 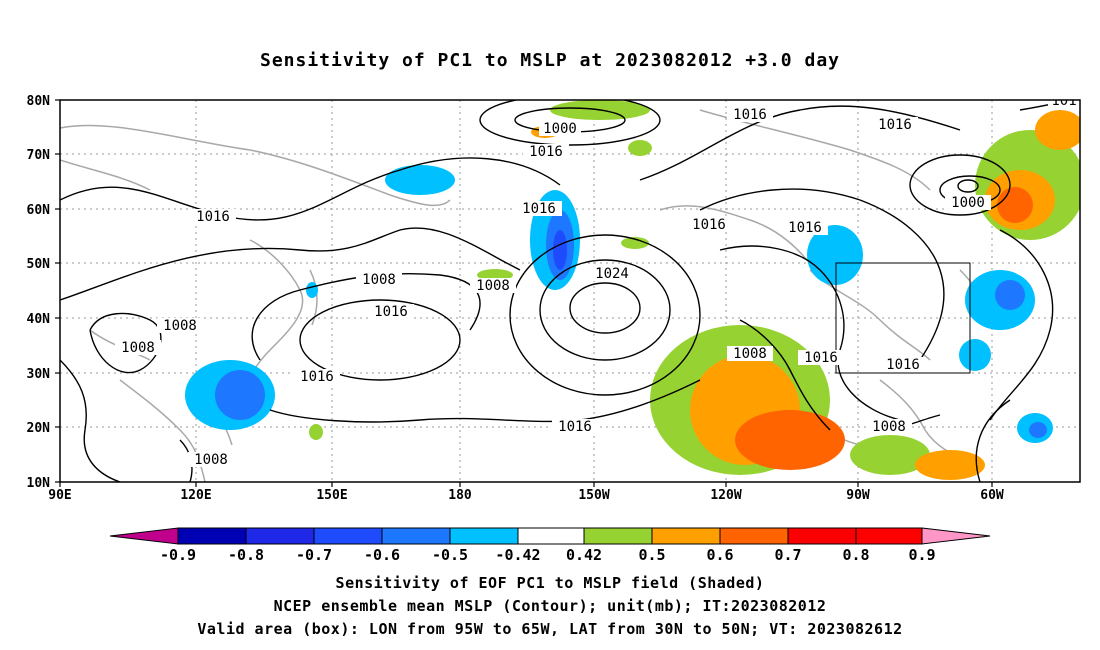 I want to click on colorbar-high-triangle, so click(x=956, y=536).